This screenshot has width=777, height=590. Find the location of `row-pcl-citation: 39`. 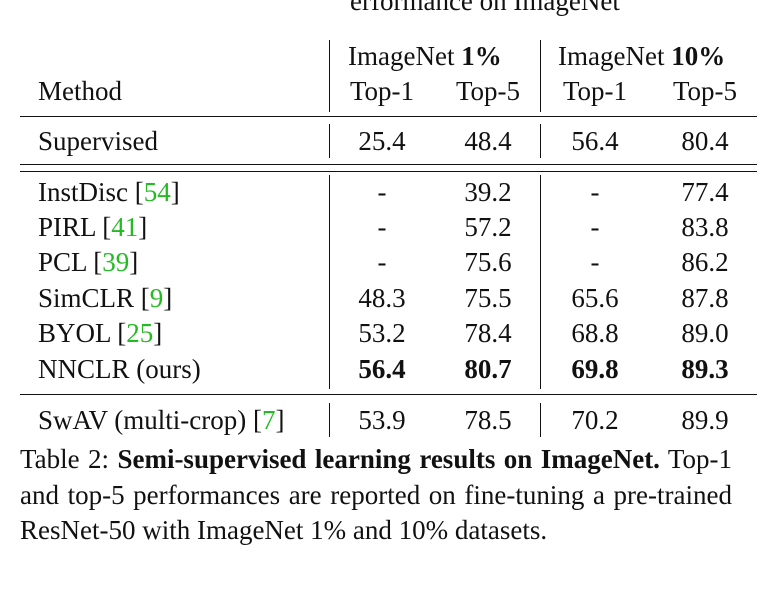

row-pcl-citation: 39 is located at coordinates (116, 262).